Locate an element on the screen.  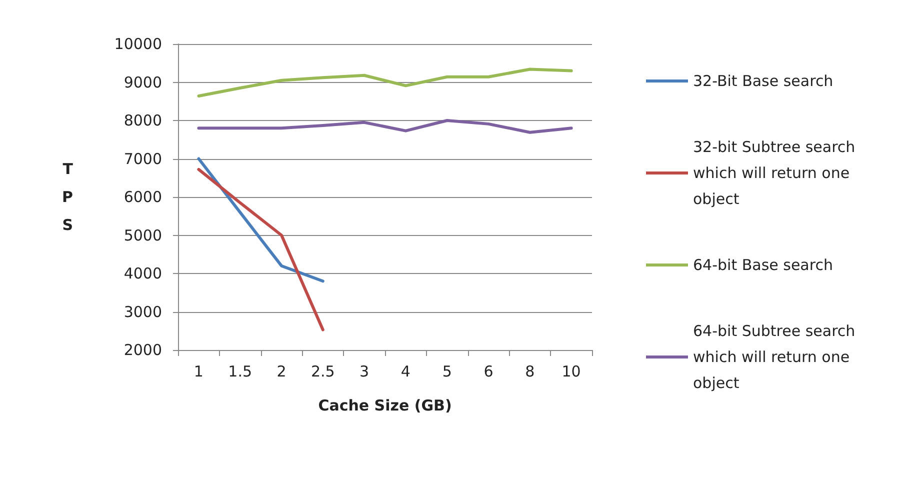
y-tick-label: 10000 is located at coordinates (138, 44).